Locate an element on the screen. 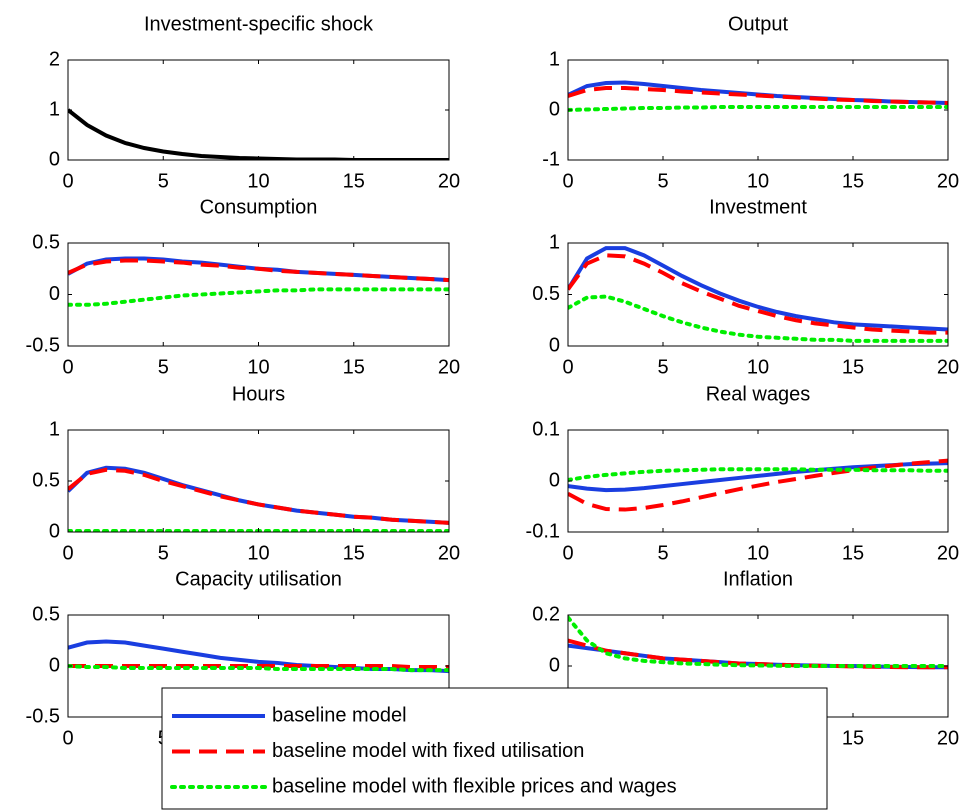 The height and width of the screenshot is (810, 968). y-tick-label: 0.1 is located at coordinates (546, 429).